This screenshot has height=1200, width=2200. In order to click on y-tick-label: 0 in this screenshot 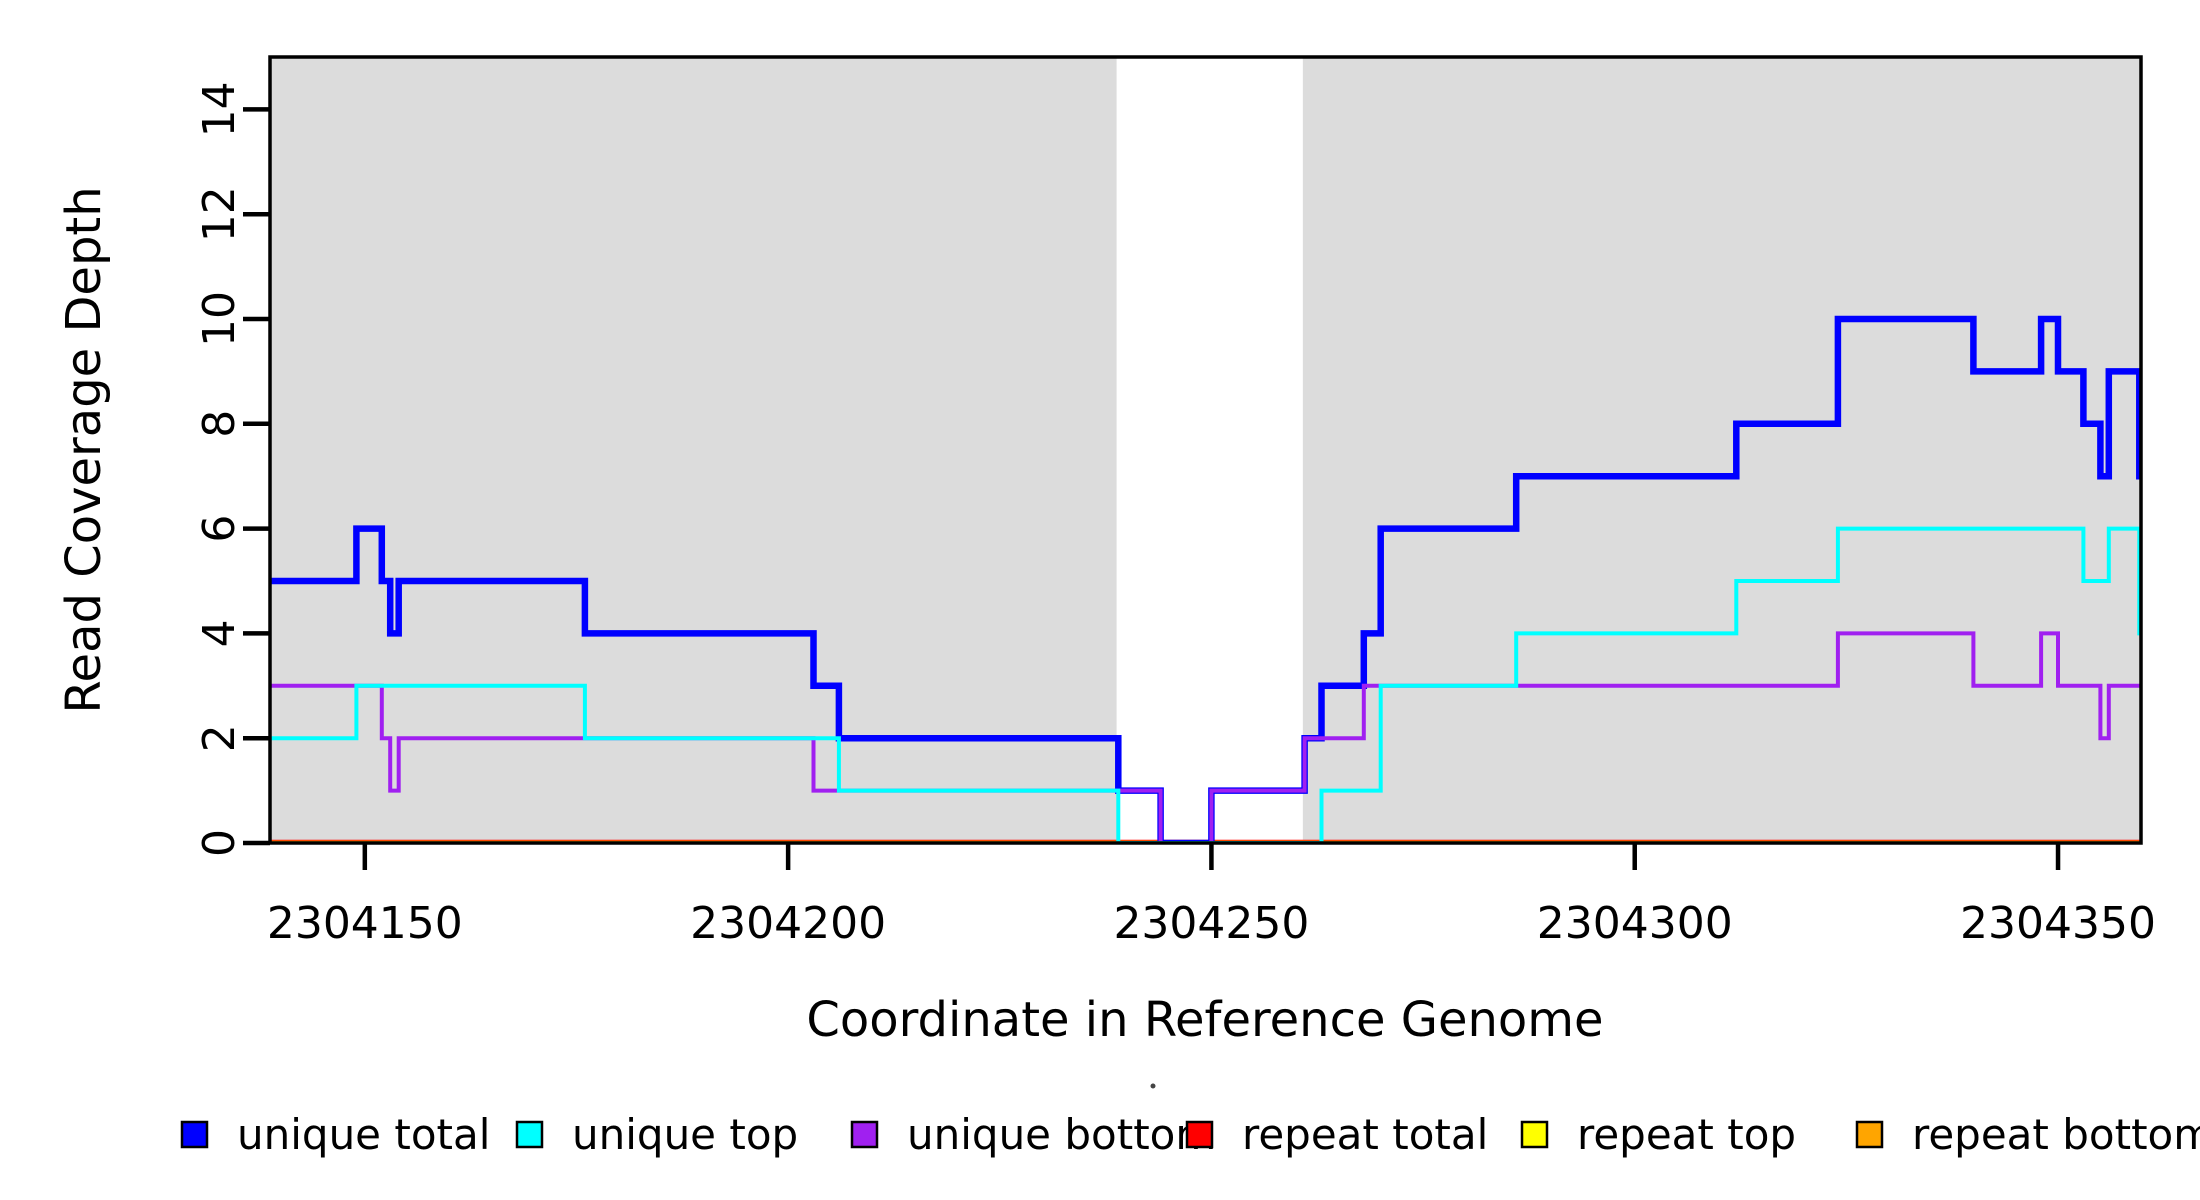, I will do `click(219, 843)`.